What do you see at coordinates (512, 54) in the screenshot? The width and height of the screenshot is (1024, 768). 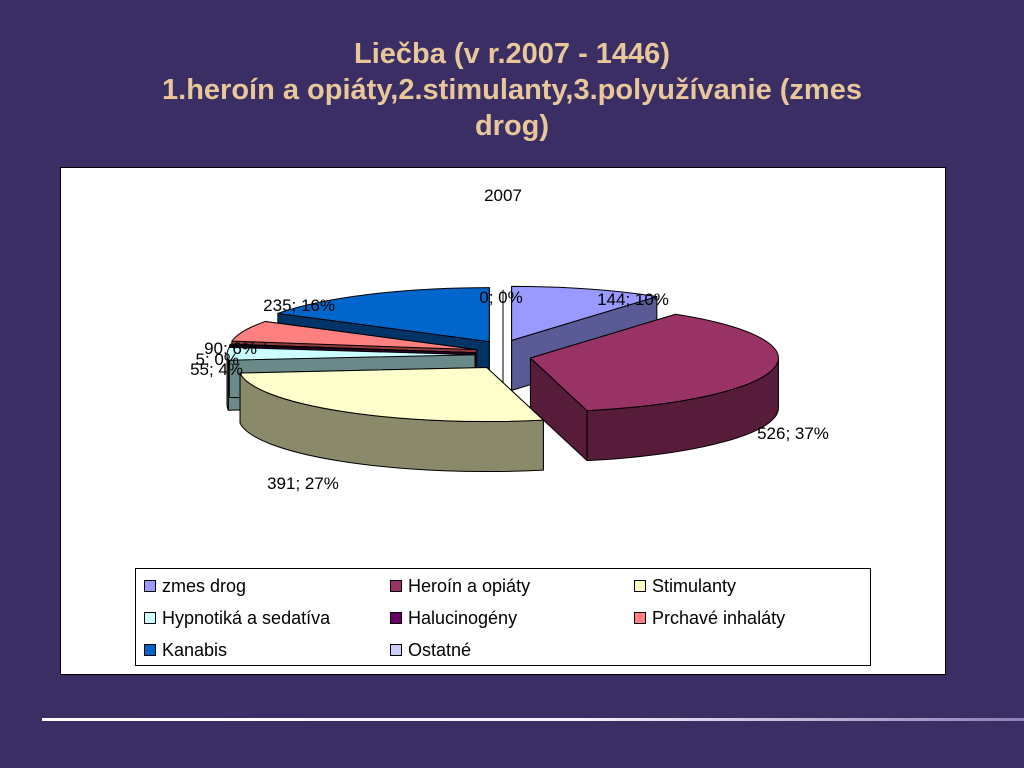 I see `slide-title-line-1: Liečba (v r.2007 - 1446)` at bounding box center [512, 54].